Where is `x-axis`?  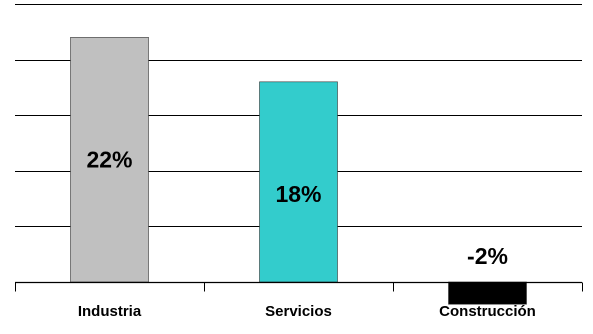
x-axis is located at coordinates (299, 286).